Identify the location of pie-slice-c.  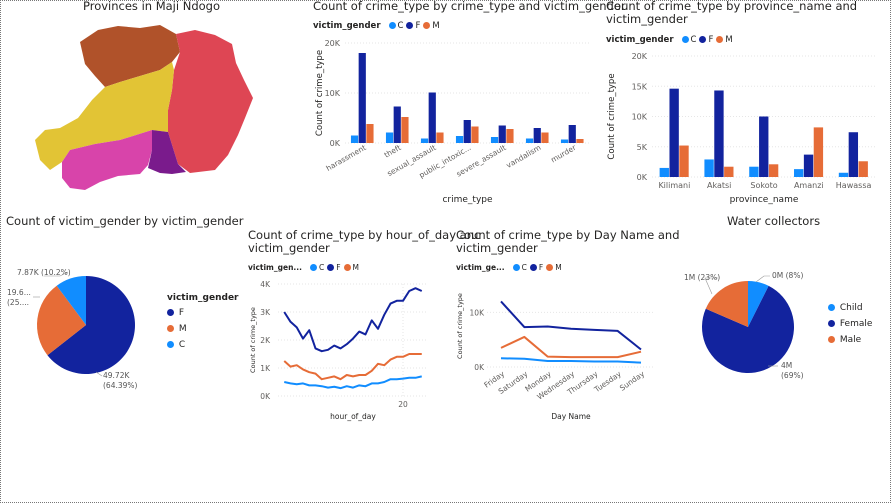
(71, 300).